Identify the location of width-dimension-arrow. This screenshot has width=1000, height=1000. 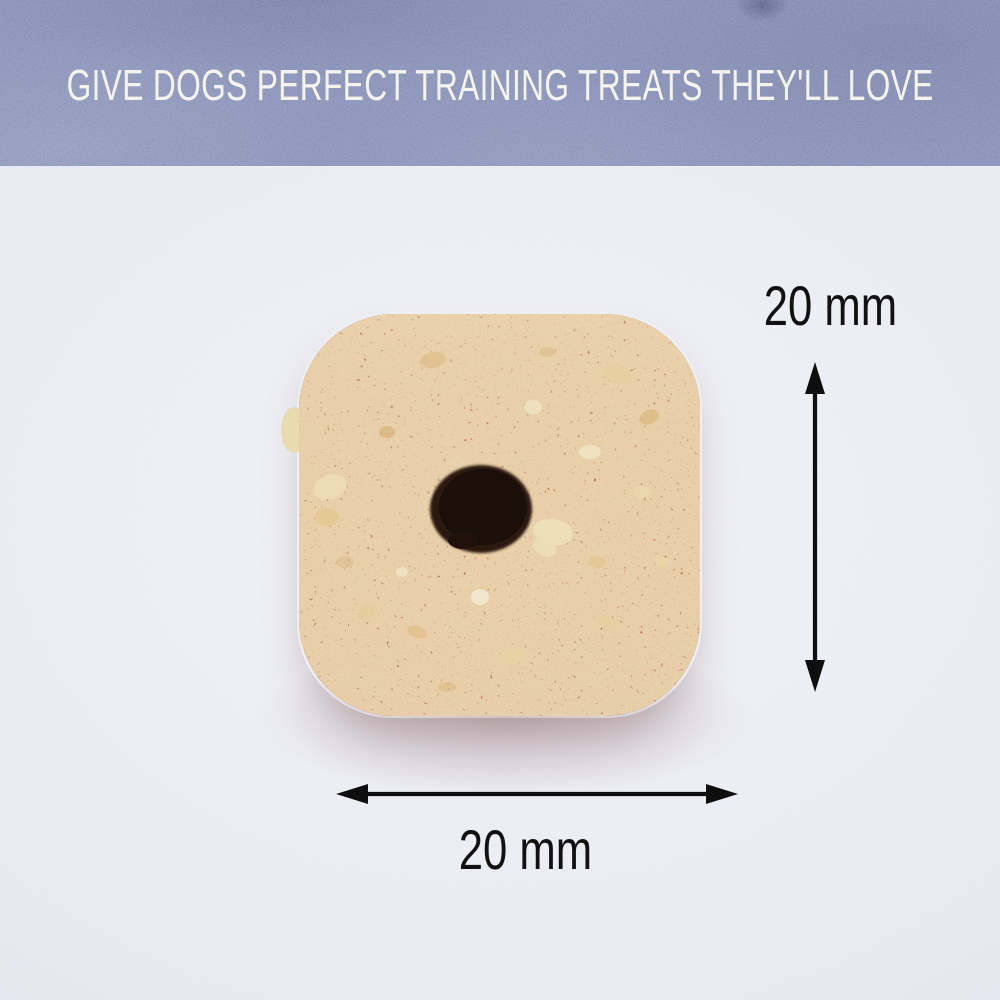
(537, 794).